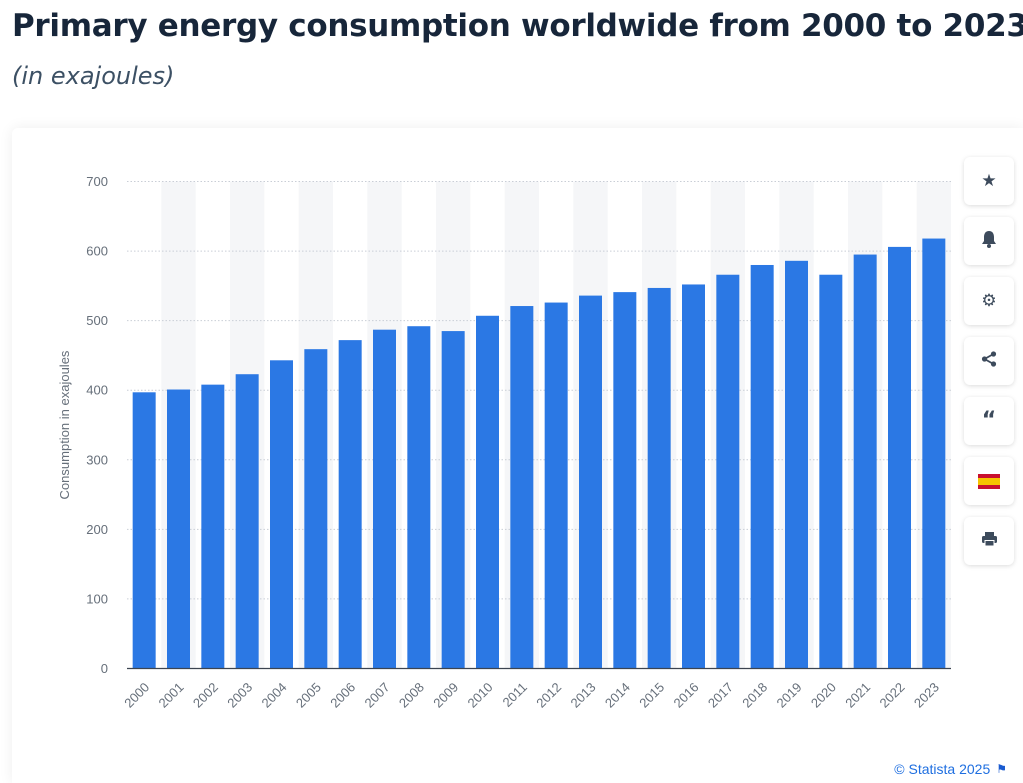  I want to click on y-tick-label: 700, so click(97, 181).